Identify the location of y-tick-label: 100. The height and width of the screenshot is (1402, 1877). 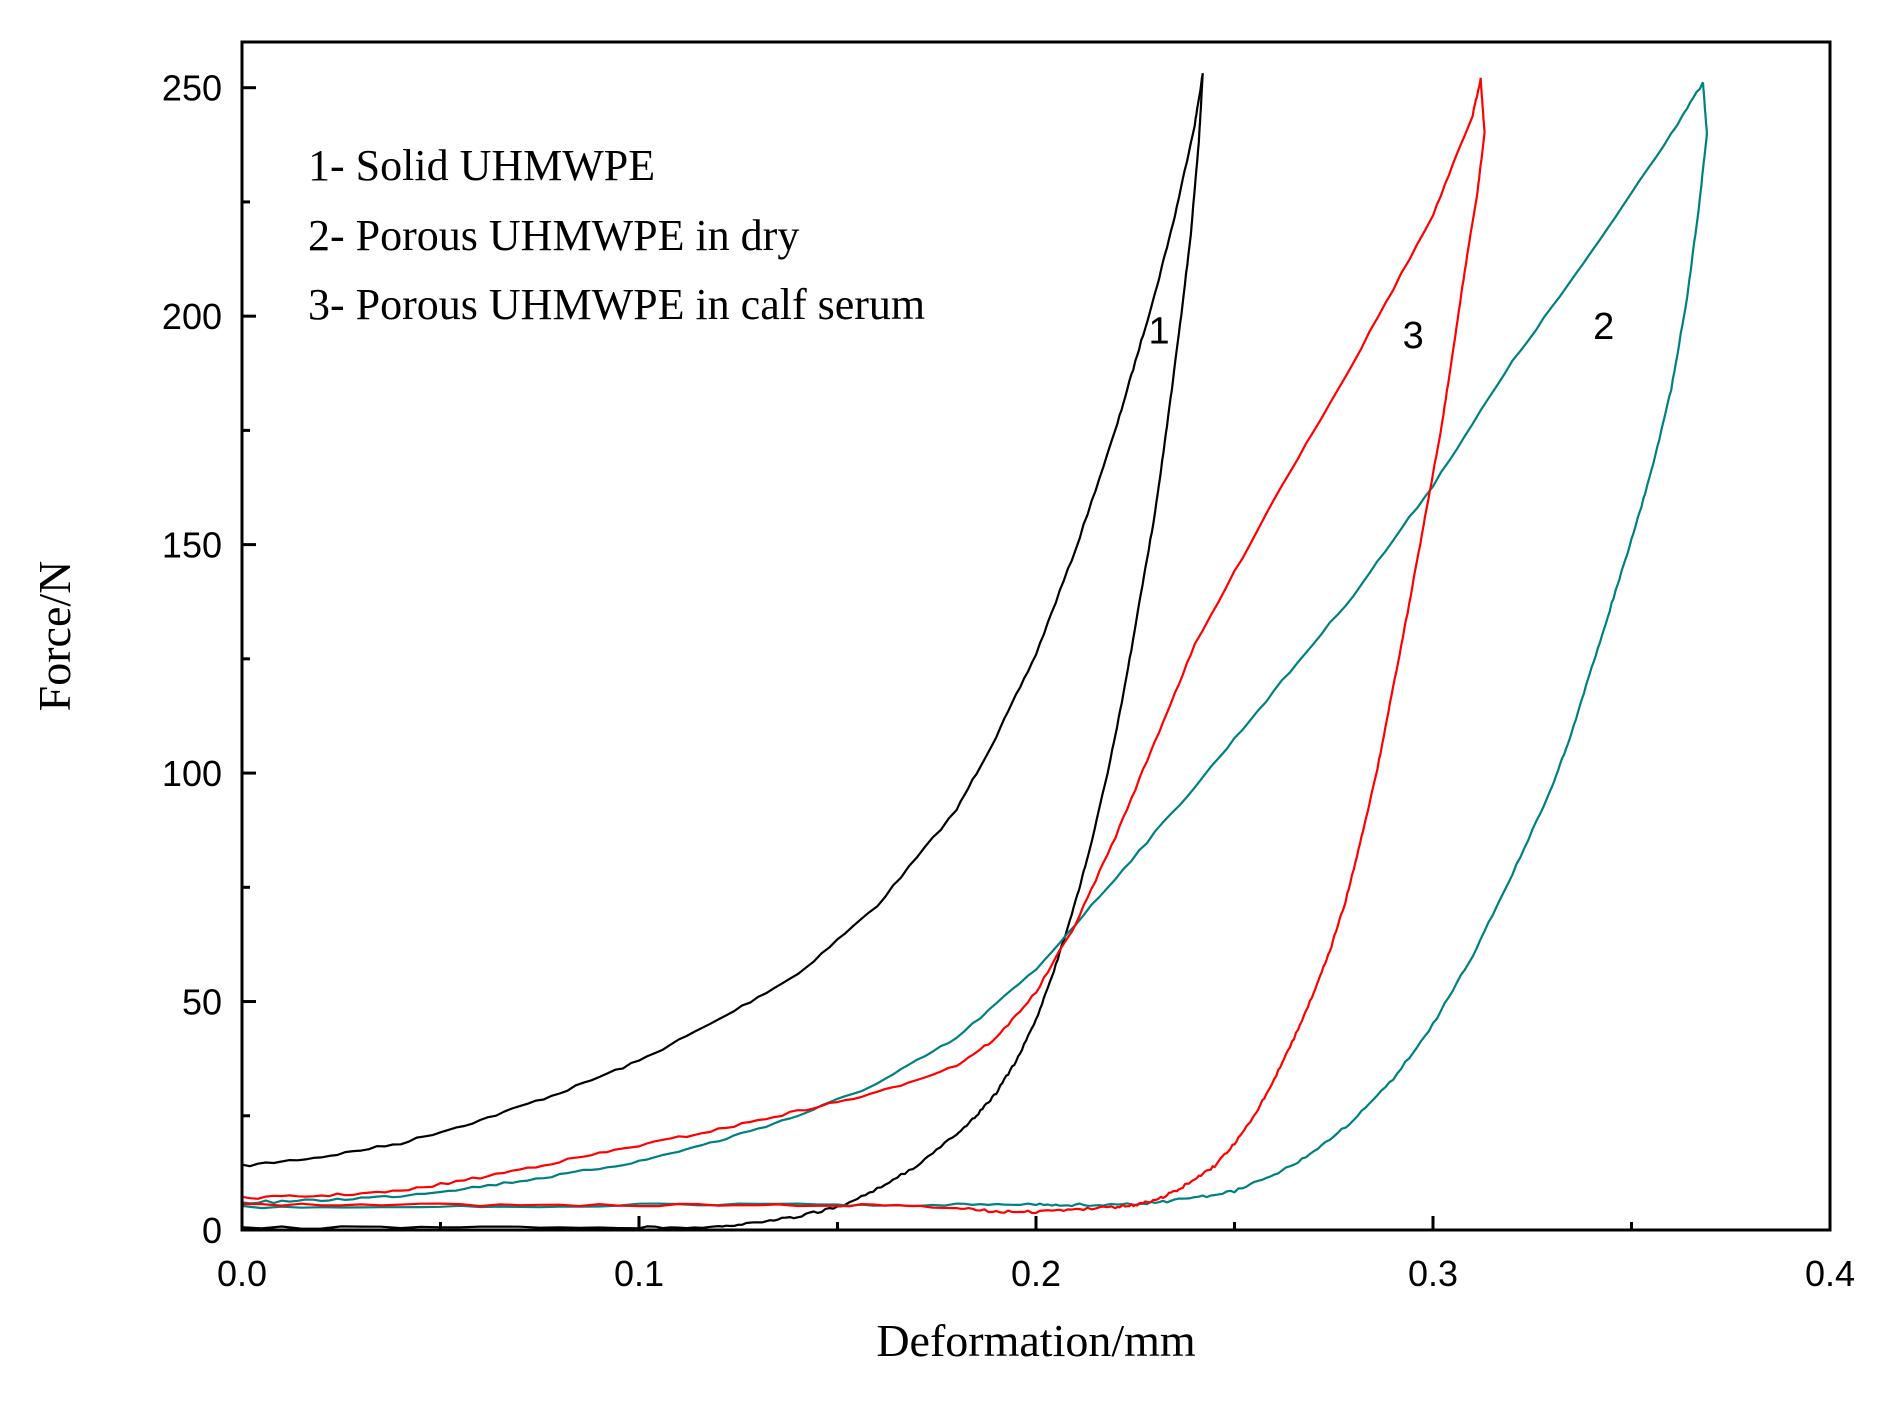
(192, 773).